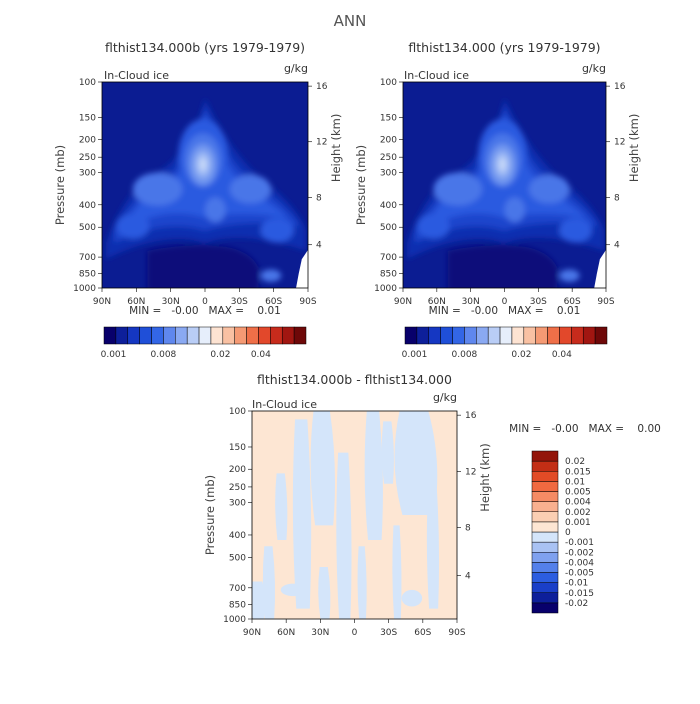 This screenshot has height=704, width=700. Describe the element at coordinates (388, 258) in the screenshot. I see `y-tick-label: 700` at that location.